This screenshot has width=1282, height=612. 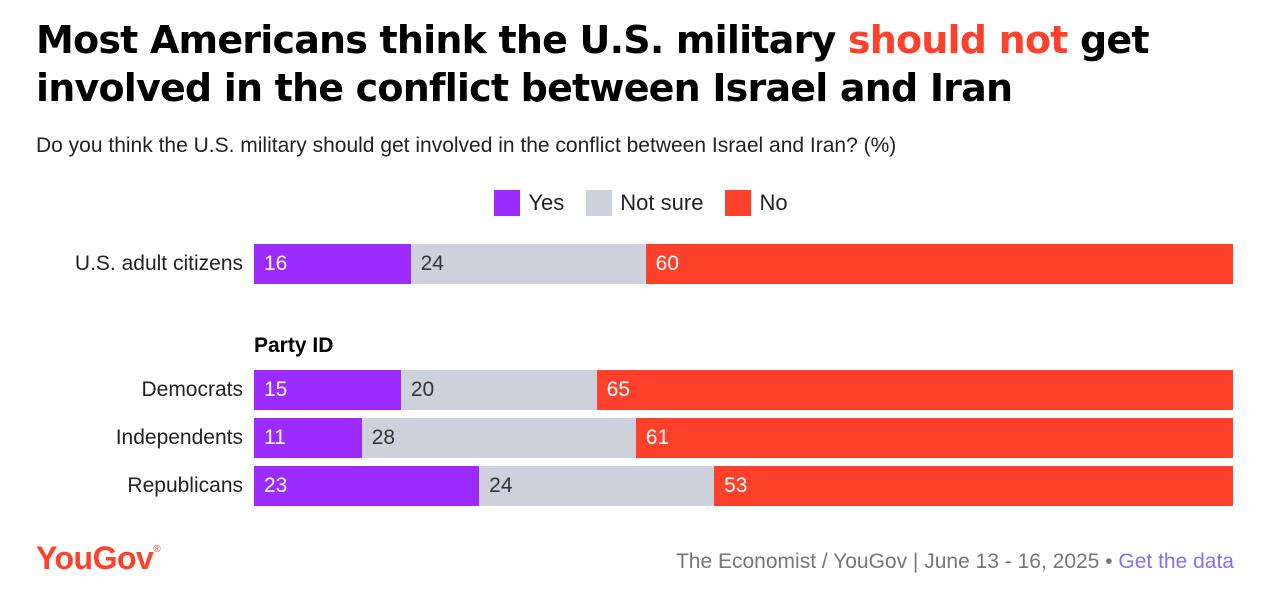 What do you see at coordinates (157, 549) in the screenshot?
I see `logo-registered-mark: ®` at bounding box center [157, 549].